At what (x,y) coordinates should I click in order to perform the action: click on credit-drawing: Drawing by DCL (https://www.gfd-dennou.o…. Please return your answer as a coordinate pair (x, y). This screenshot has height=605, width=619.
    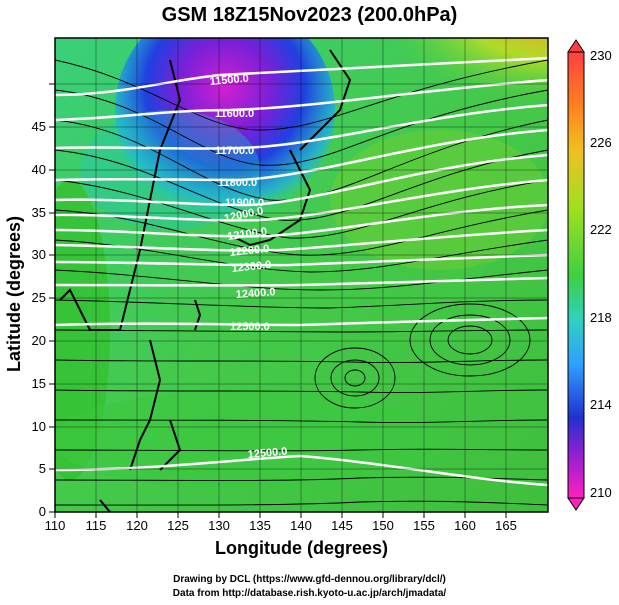
    Looking at the image, I should click on (309, 579).